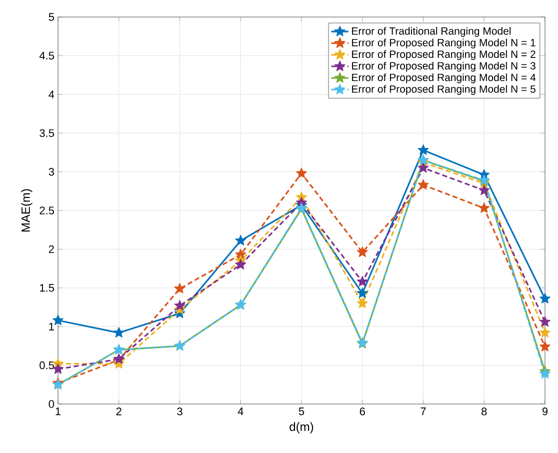  Describe the element at coordinates (444, 55) in the screenshot. I see `legend-label: Error of Proposed Ranging Model N = 2` at that location.